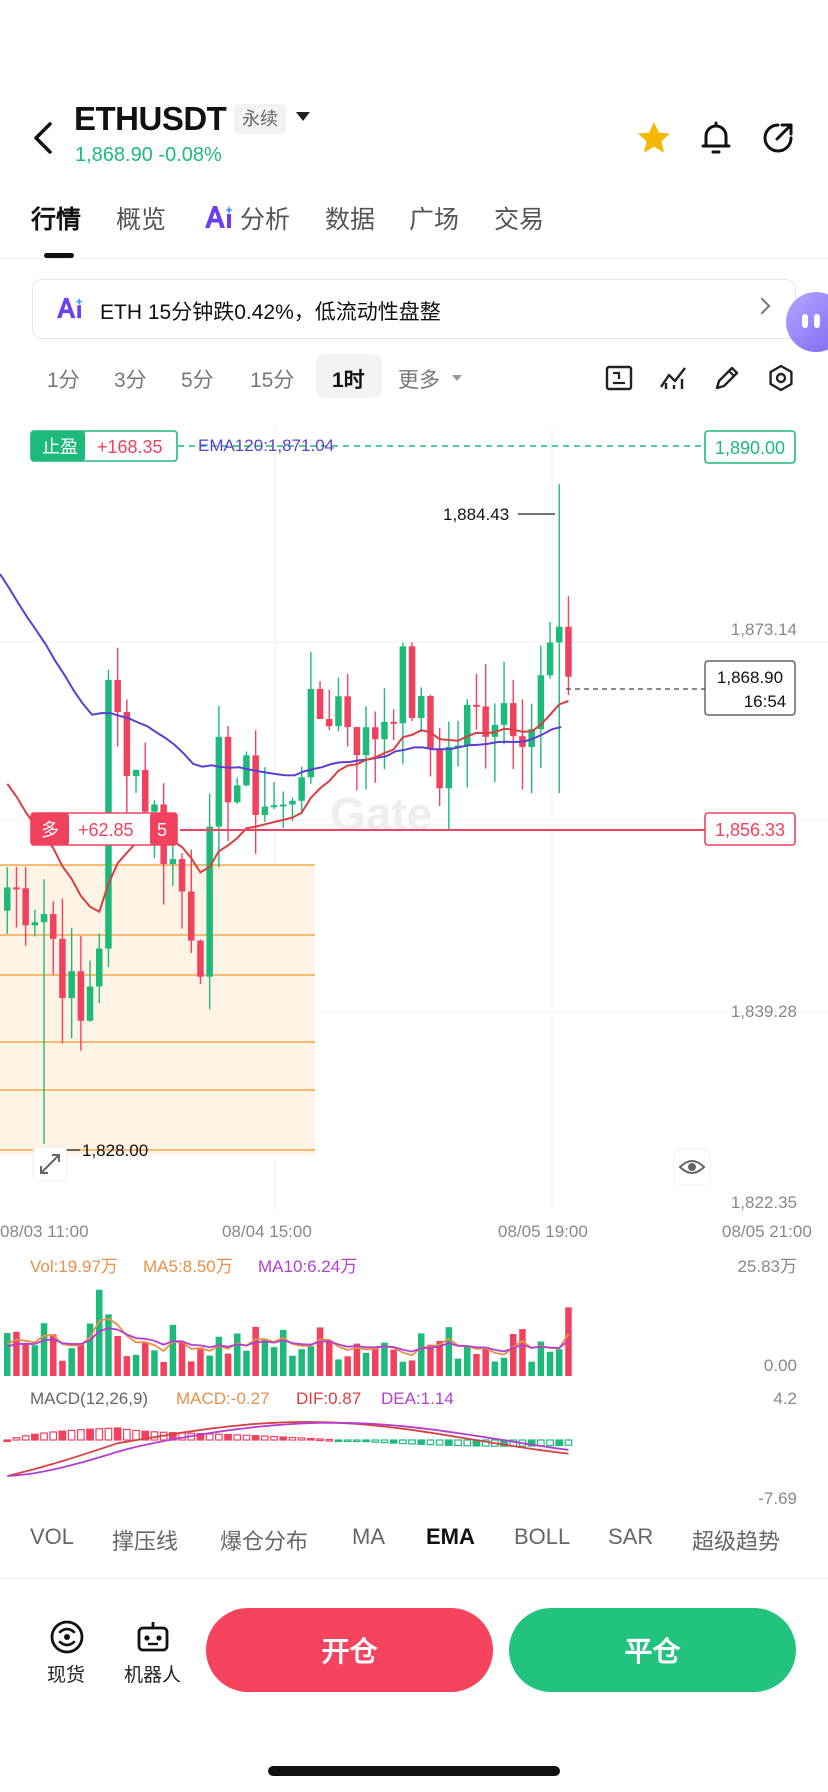 This screenshot has width=828, height=1792. What do you see at coordinates (349, 1650) in the screenshot?
I see `open-position-button: 开仓` at bounding box center [349, 1650].